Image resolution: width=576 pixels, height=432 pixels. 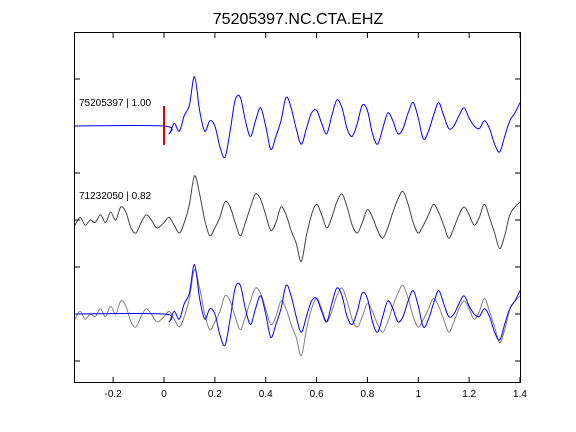 What do you see at coordinates (164, 394) in the screenshot?
I see `x-tick-label: 0` at bounding box center [164, 394].